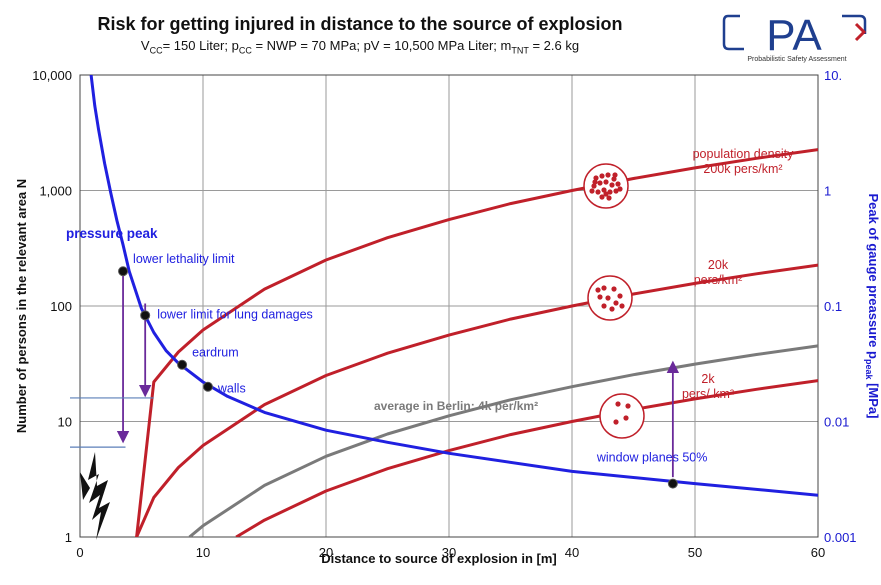  What do you see at coordinates (438, 558) in the screenshot?
I see `x-axis-label: Distance to source of explosion in [m]` at bounding box center [438, 558].